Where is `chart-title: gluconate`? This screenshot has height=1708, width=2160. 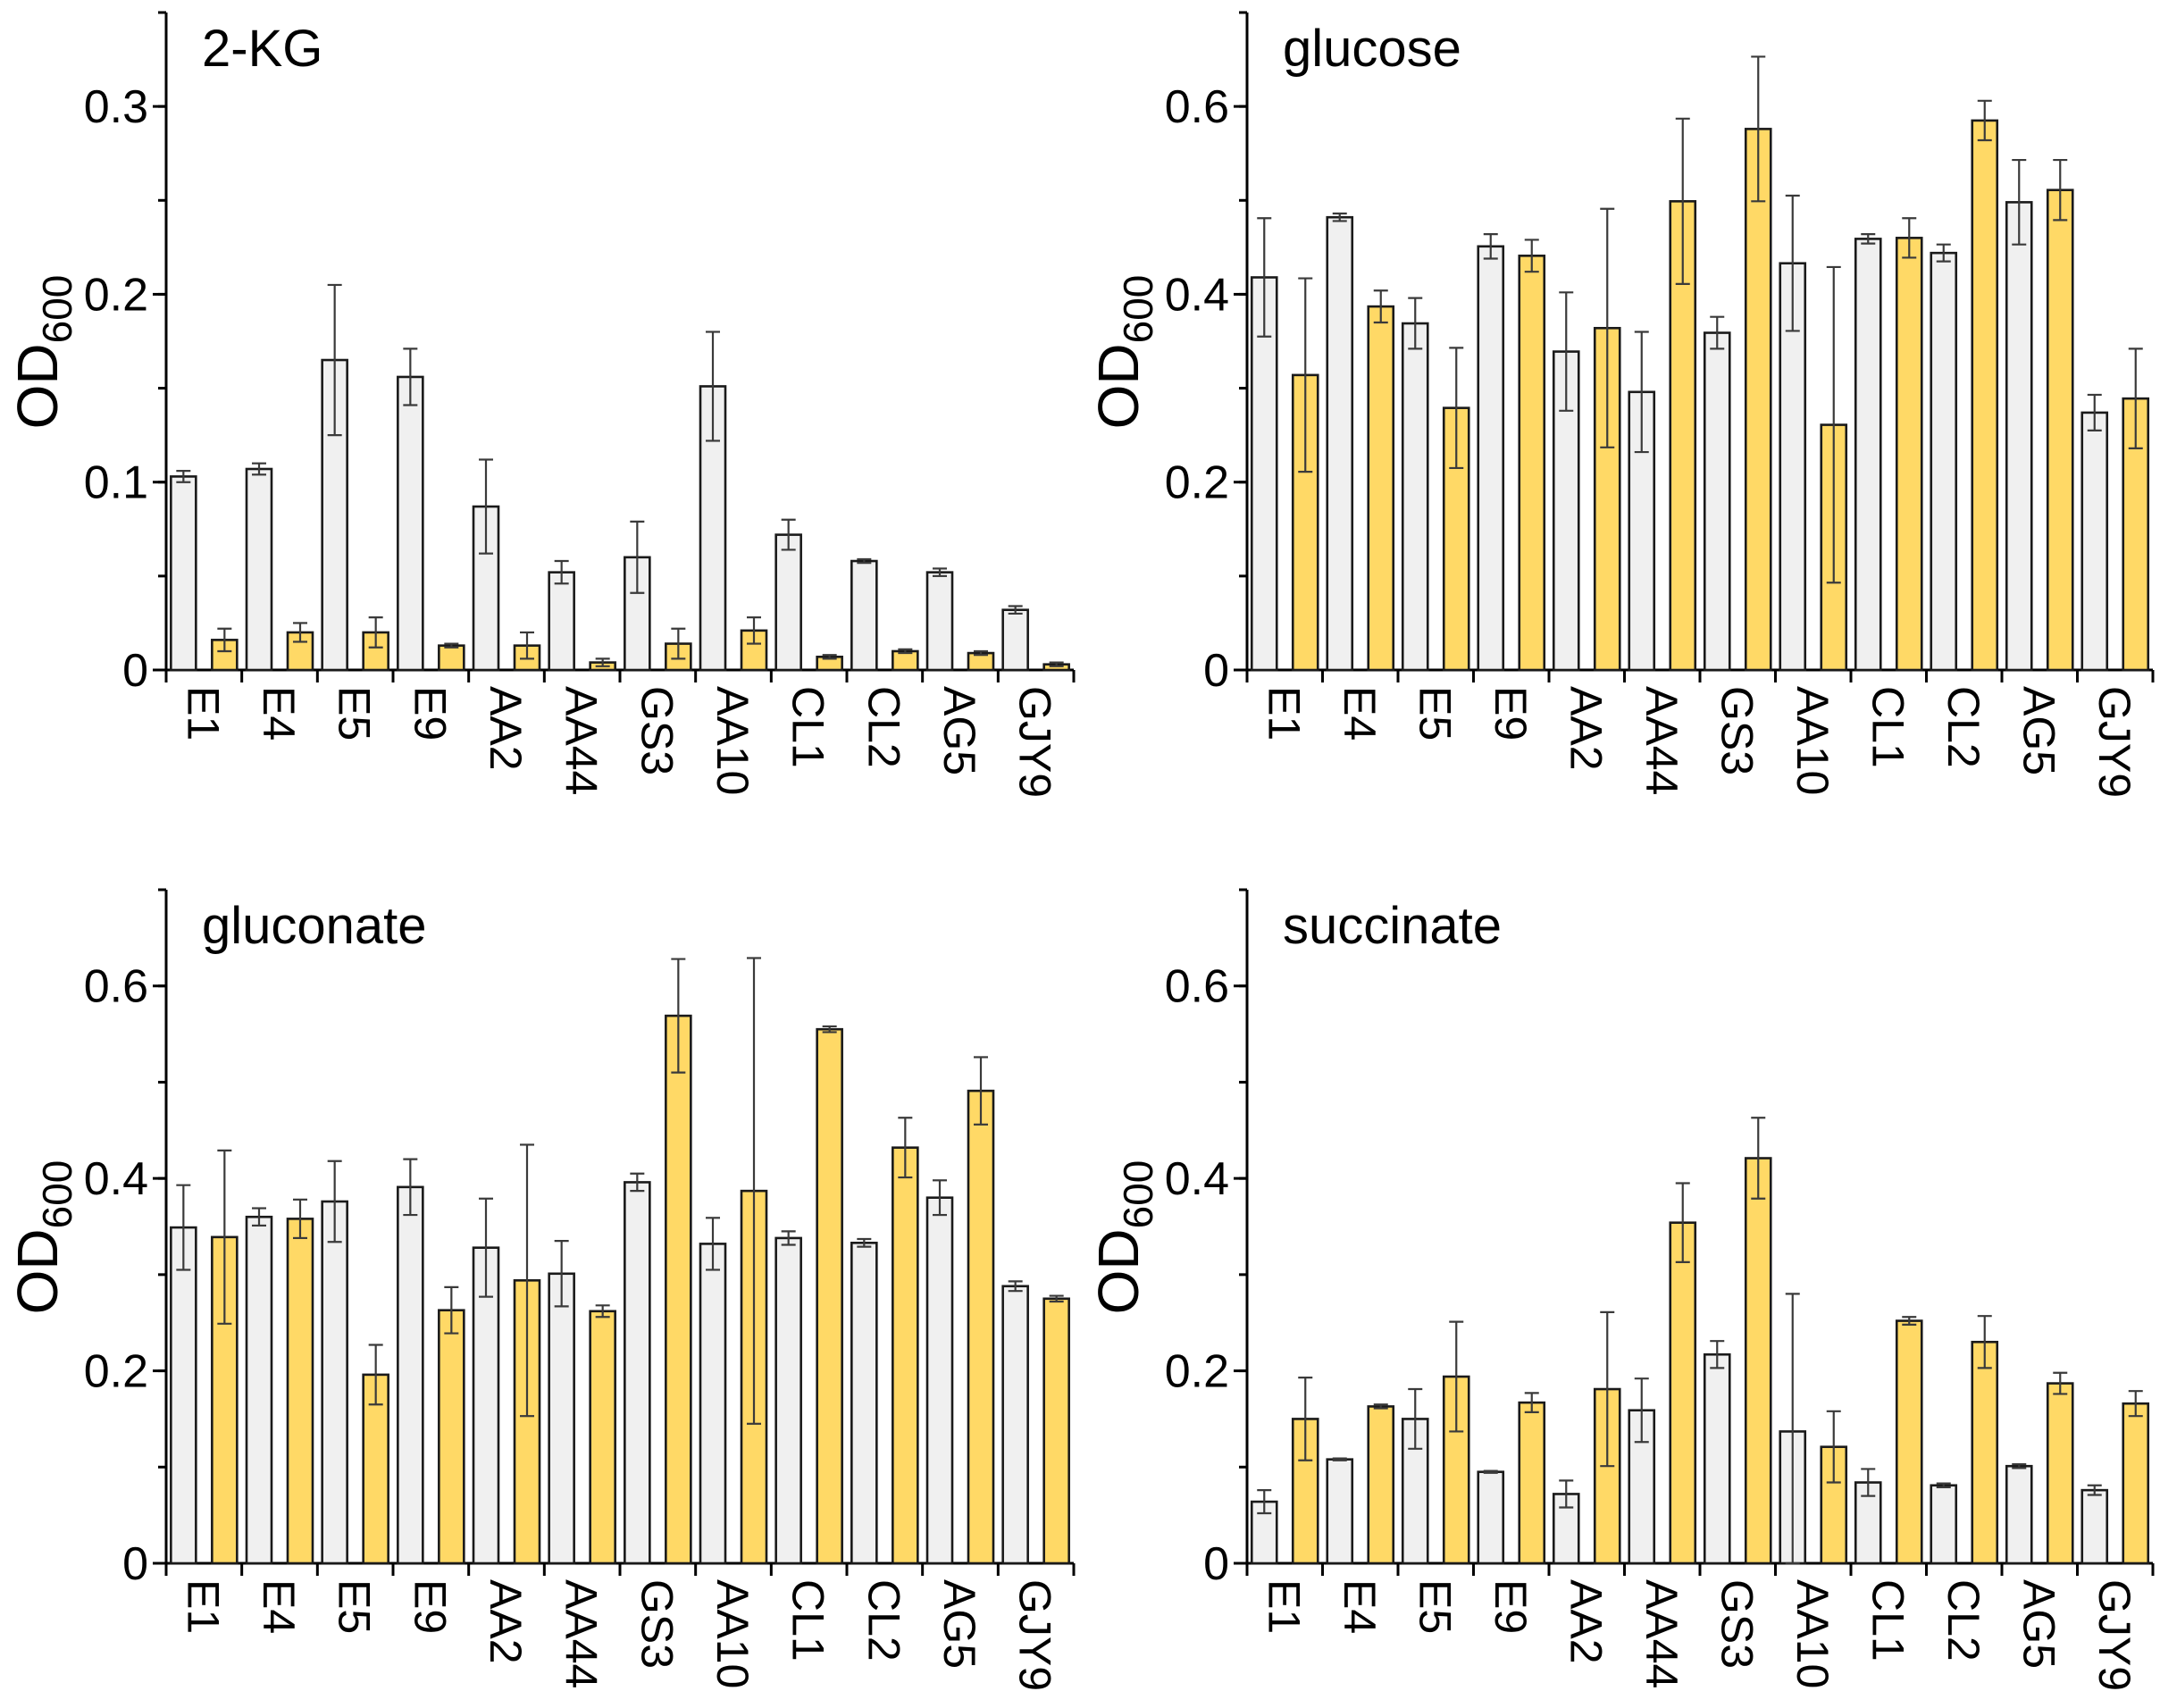
chart-title: gluconate is located at coordinates (314, 926).